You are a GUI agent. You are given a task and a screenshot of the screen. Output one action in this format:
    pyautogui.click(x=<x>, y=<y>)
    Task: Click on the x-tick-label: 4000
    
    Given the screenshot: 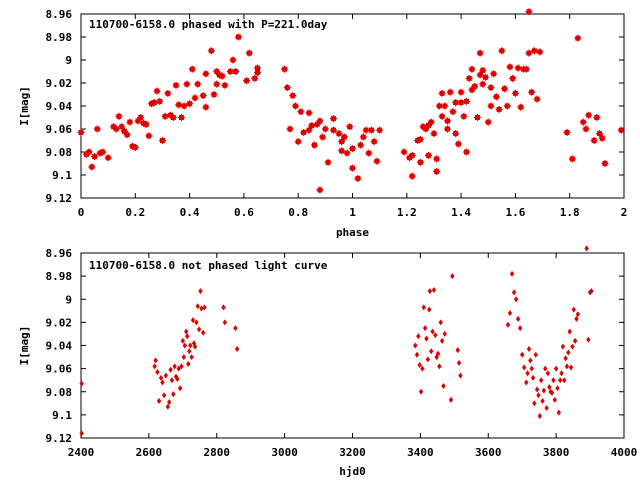 What is the action you would take?
    pyautogui.click(x=624, y=452)
    